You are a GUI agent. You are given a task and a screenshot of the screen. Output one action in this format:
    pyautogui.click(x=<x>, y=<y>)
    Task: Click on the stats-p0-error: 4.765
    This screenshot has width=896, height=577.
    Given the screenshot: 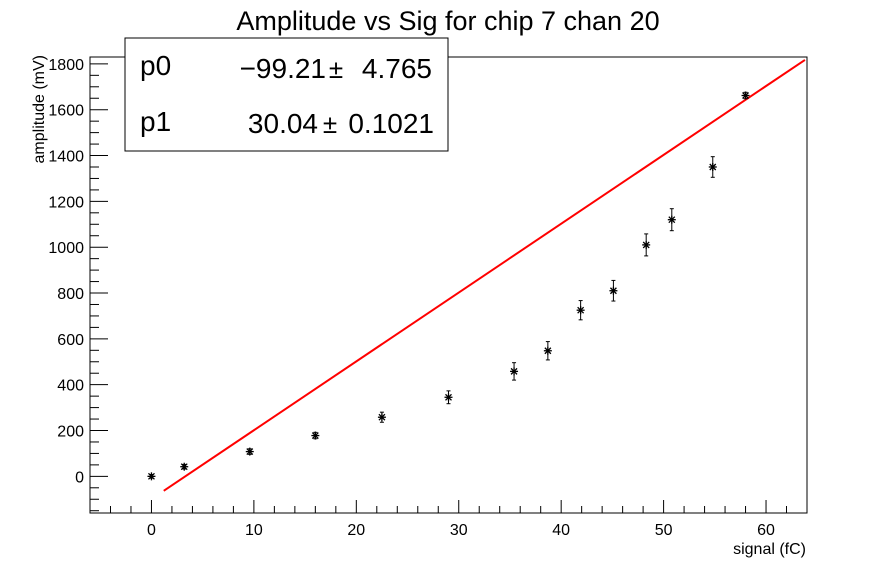 What is the action you would take?
    pyautogui.click(x=397, y=68)
    